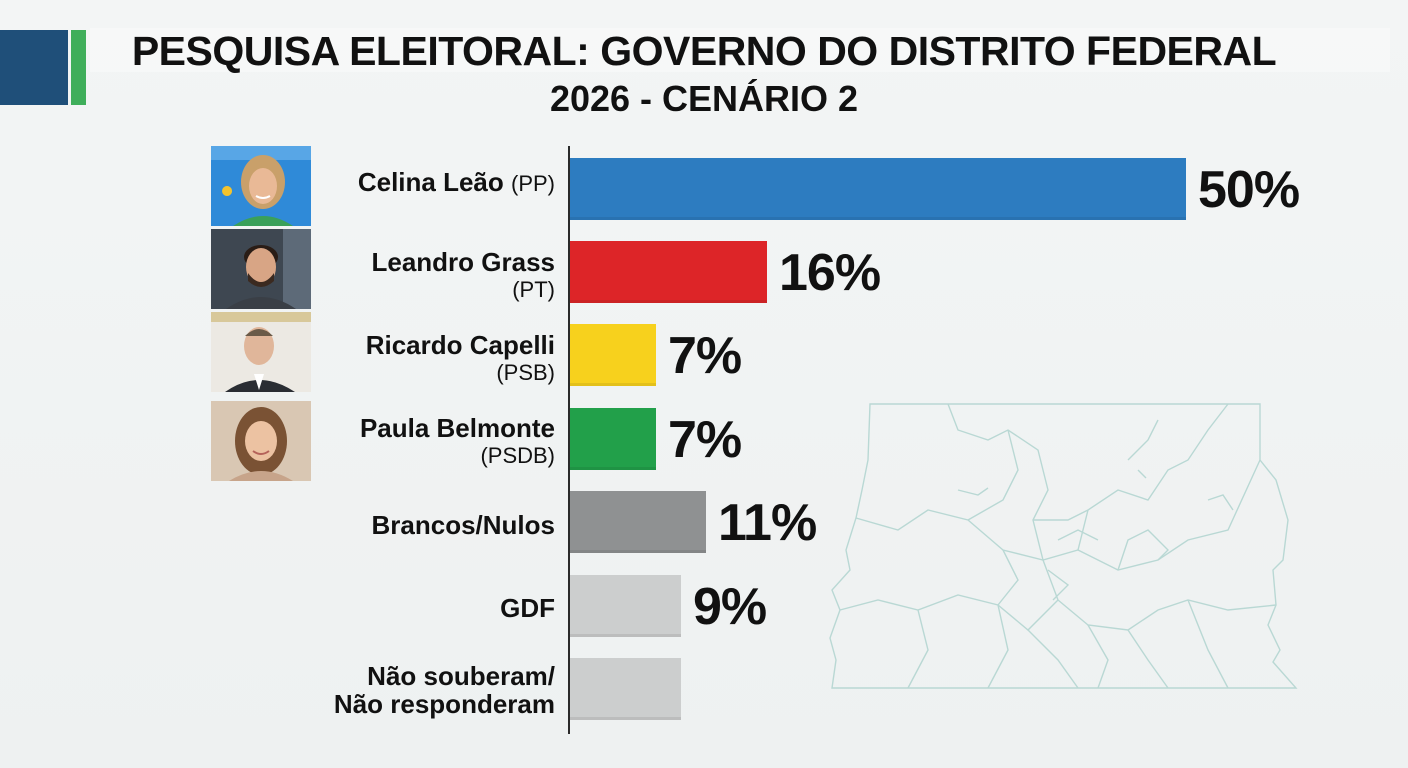  Describe the element at coordinates (261, 441) in the screenshot. I see `candidate-photo-paula-belmonte` at that location.